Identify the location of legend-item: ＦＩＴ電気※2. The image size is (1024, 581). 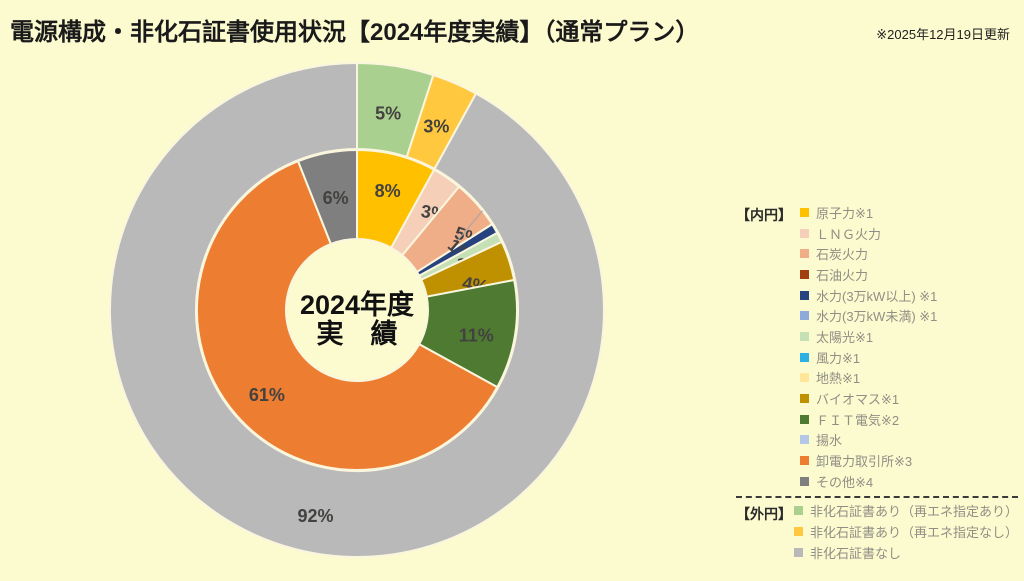
(910, 419).